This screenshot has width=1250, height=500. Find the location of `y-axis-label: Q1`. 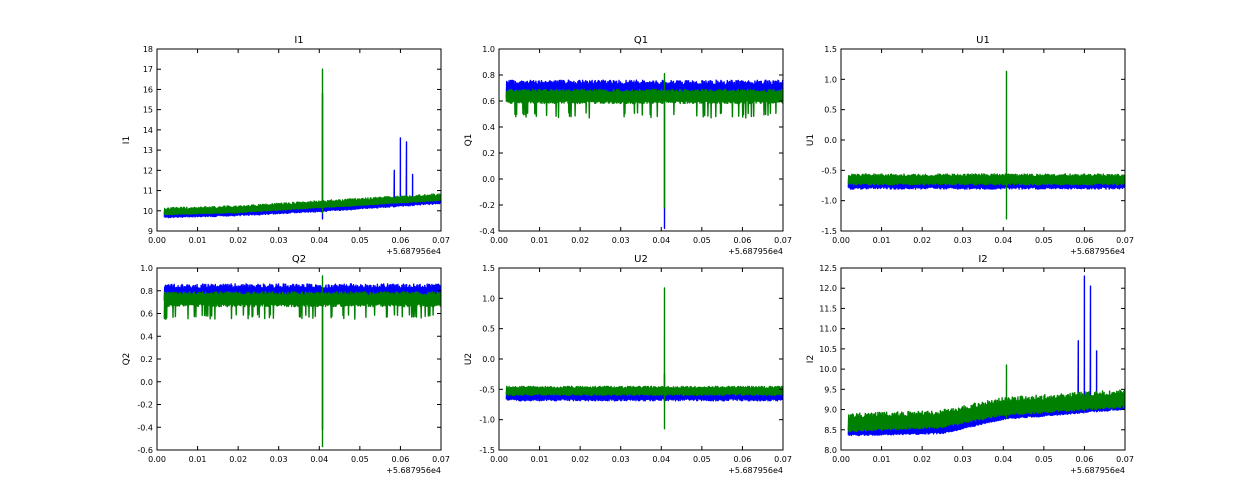

y-axis-label: Q1 is located at coordinates (469, 140).